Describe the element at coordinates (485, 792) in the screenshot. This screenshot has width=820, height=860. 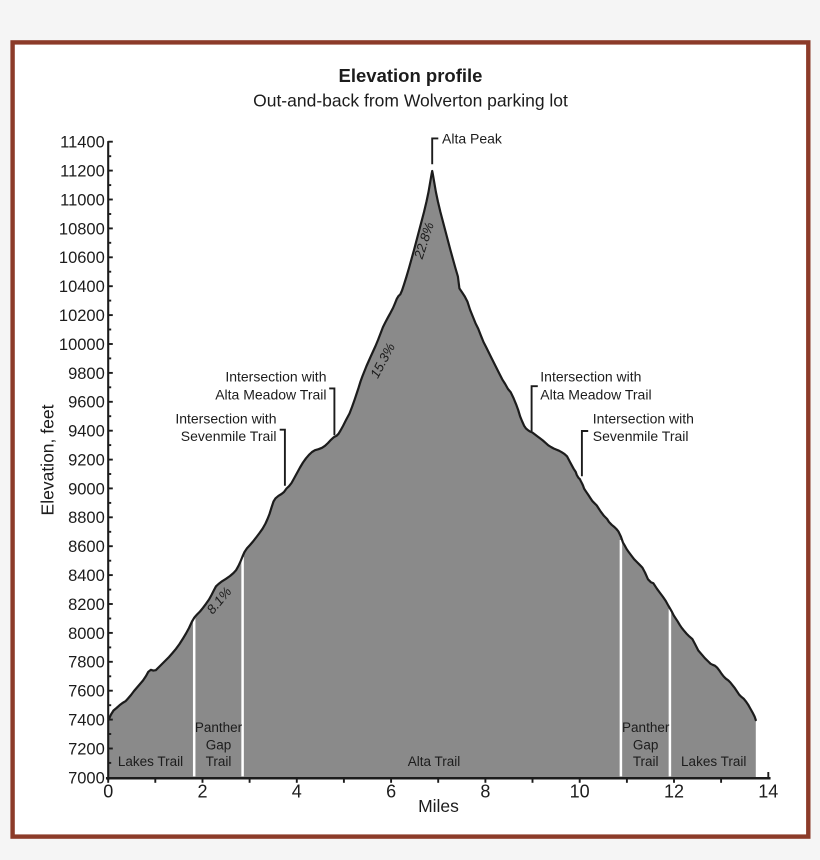
I see `svg-text: 8` at that location.